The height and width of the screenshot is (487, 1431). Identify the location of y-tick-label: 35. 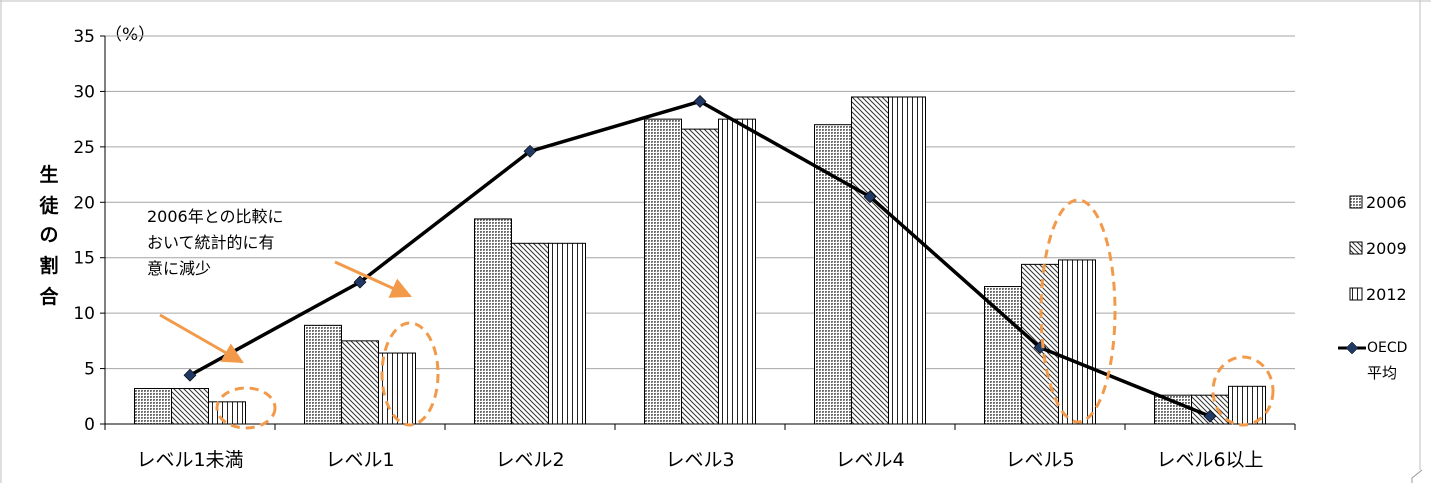
(84, 37).